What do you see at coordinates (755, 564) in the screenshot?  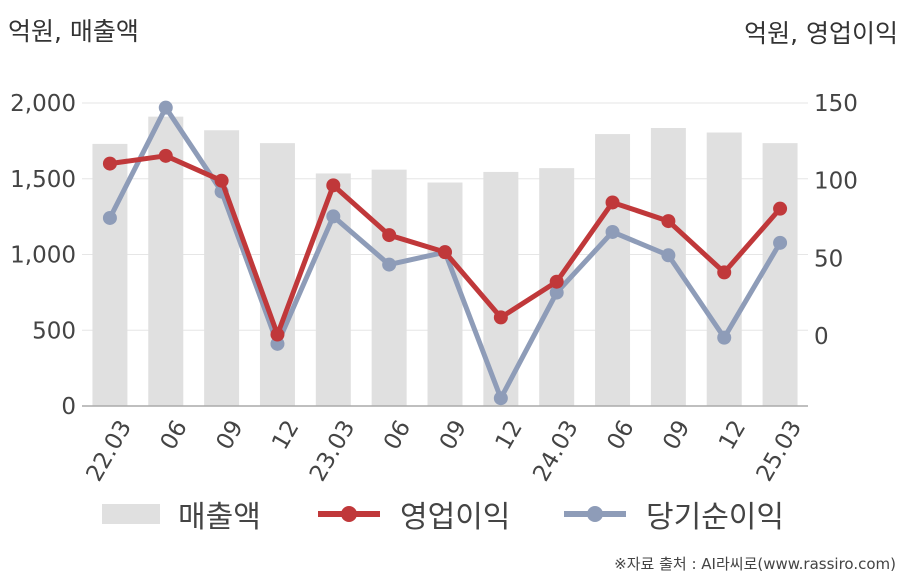 I see `source-note: ※자료 출처 : AI라씨로(www.rassiro.com)` at bounding box center [755, 564].